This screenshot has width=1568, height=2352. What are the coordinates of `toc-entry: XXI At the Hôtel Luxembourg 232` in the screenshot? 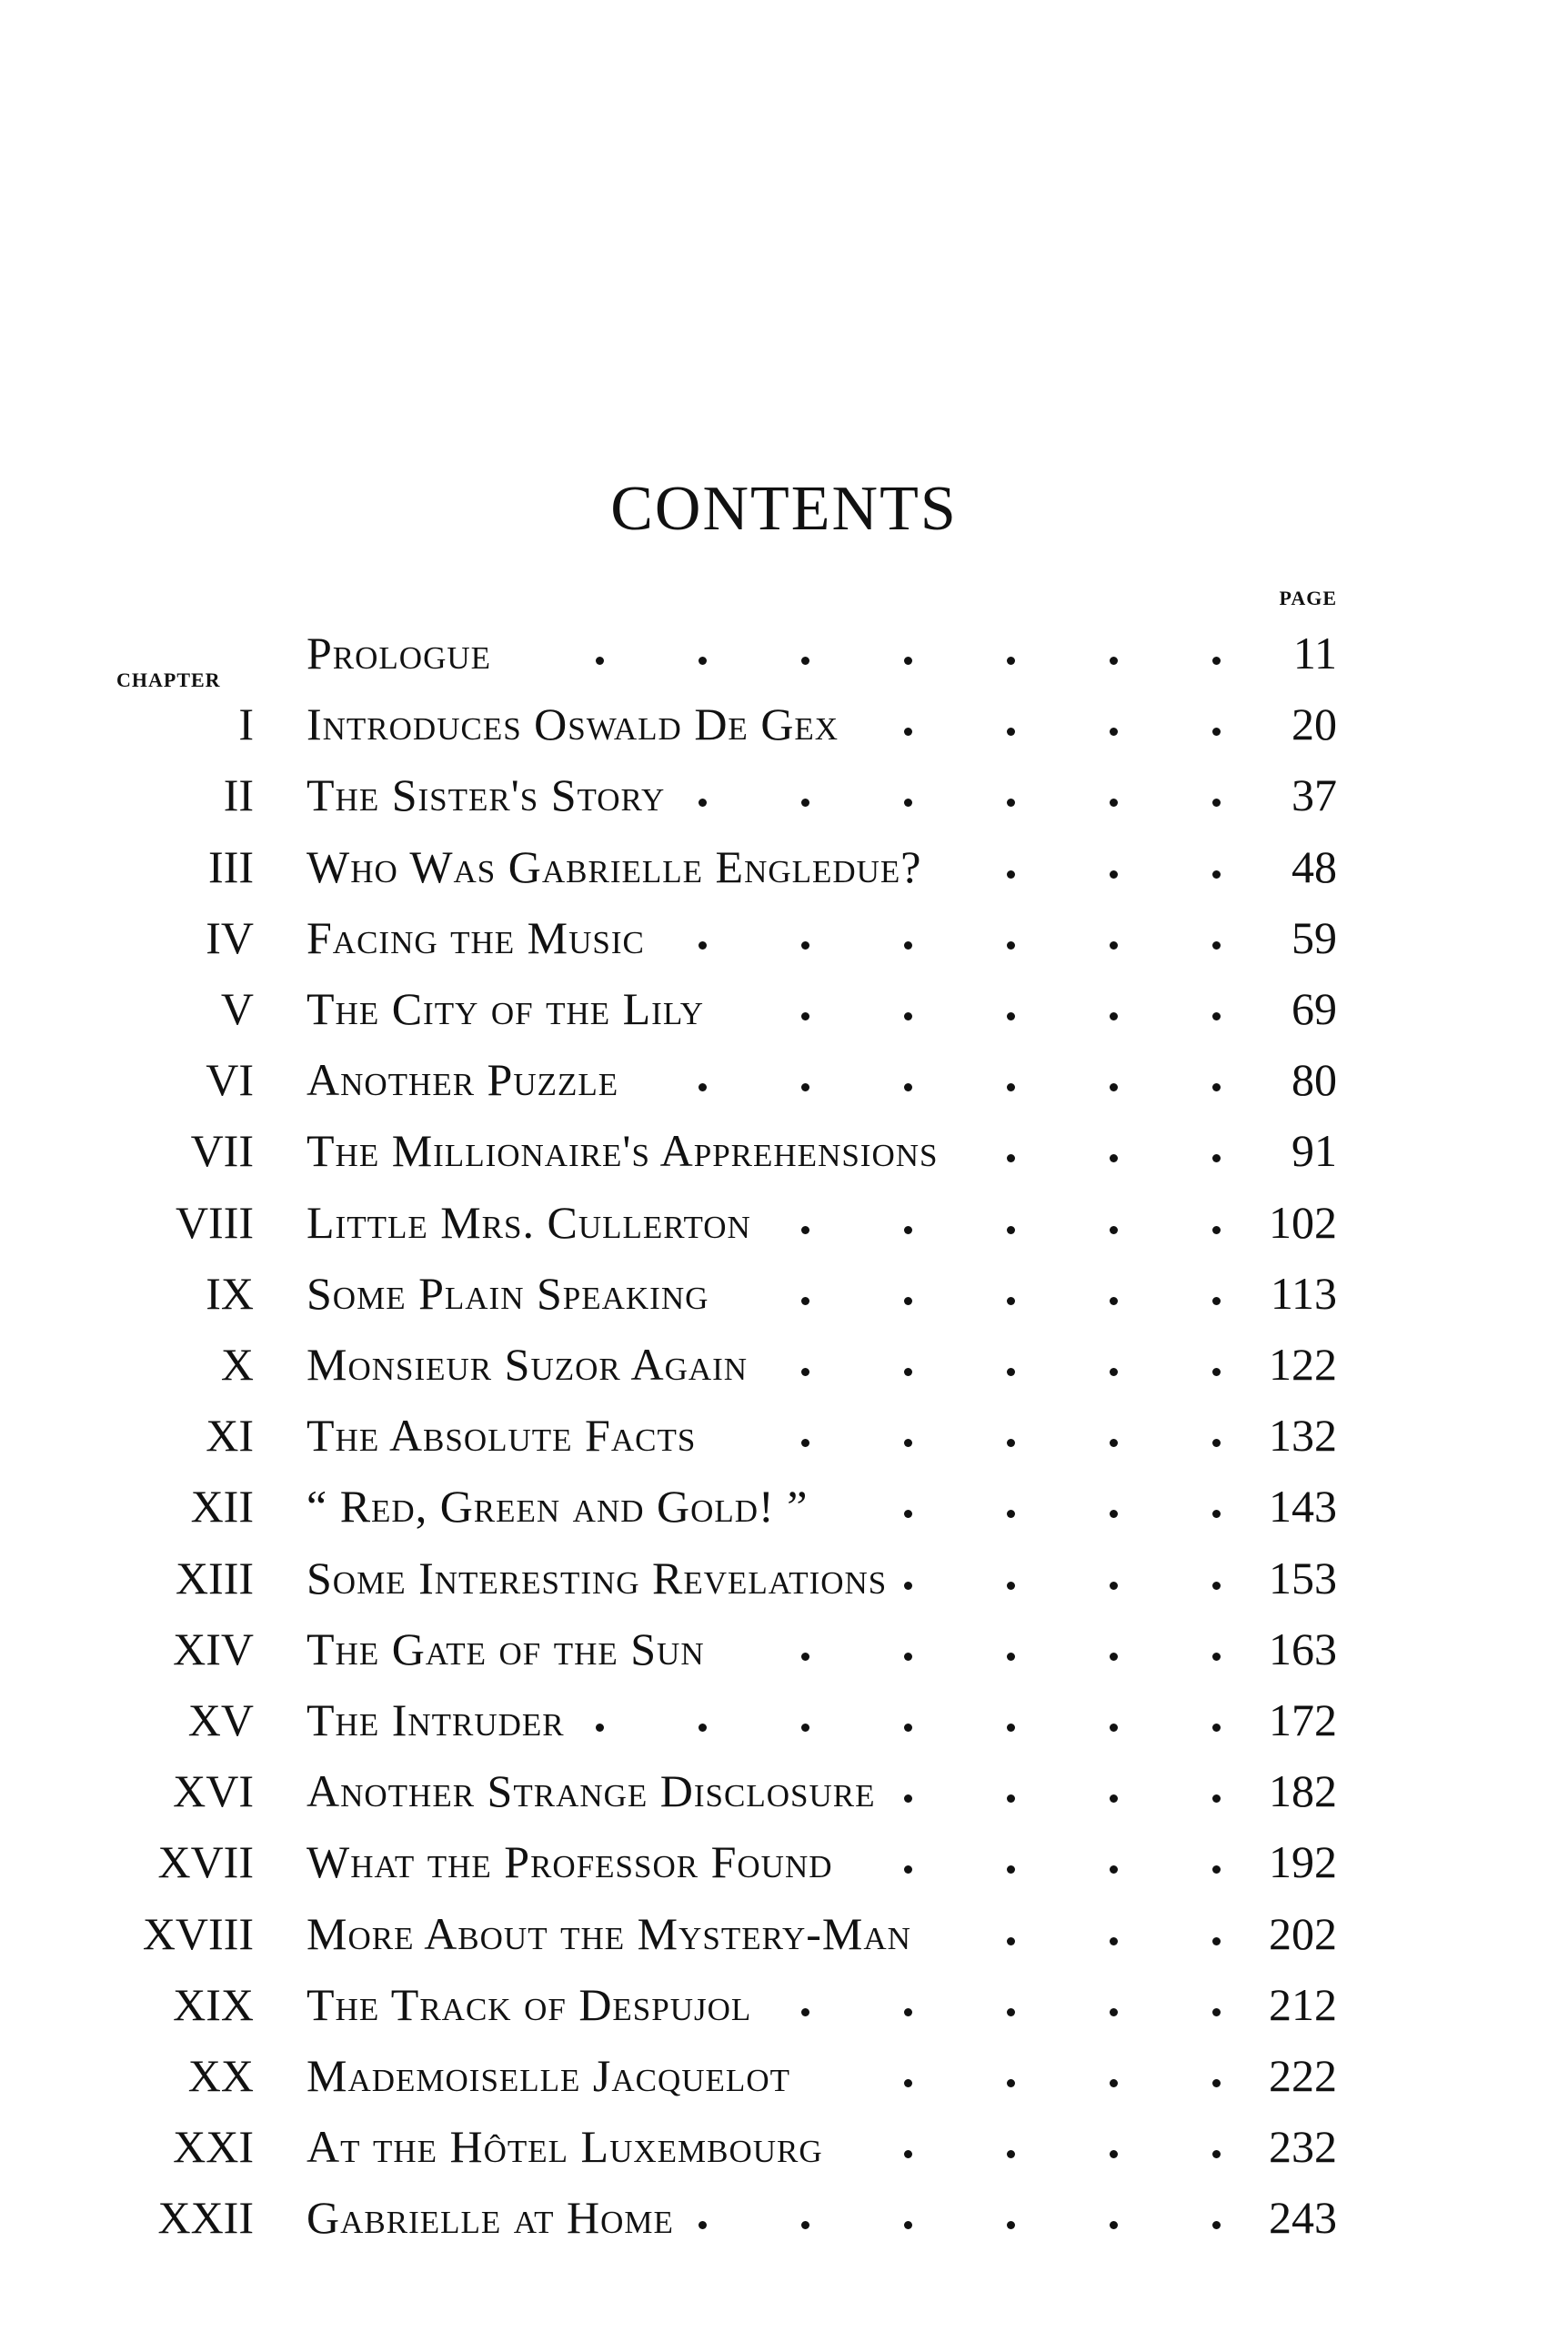 It's located at (784, 2146).